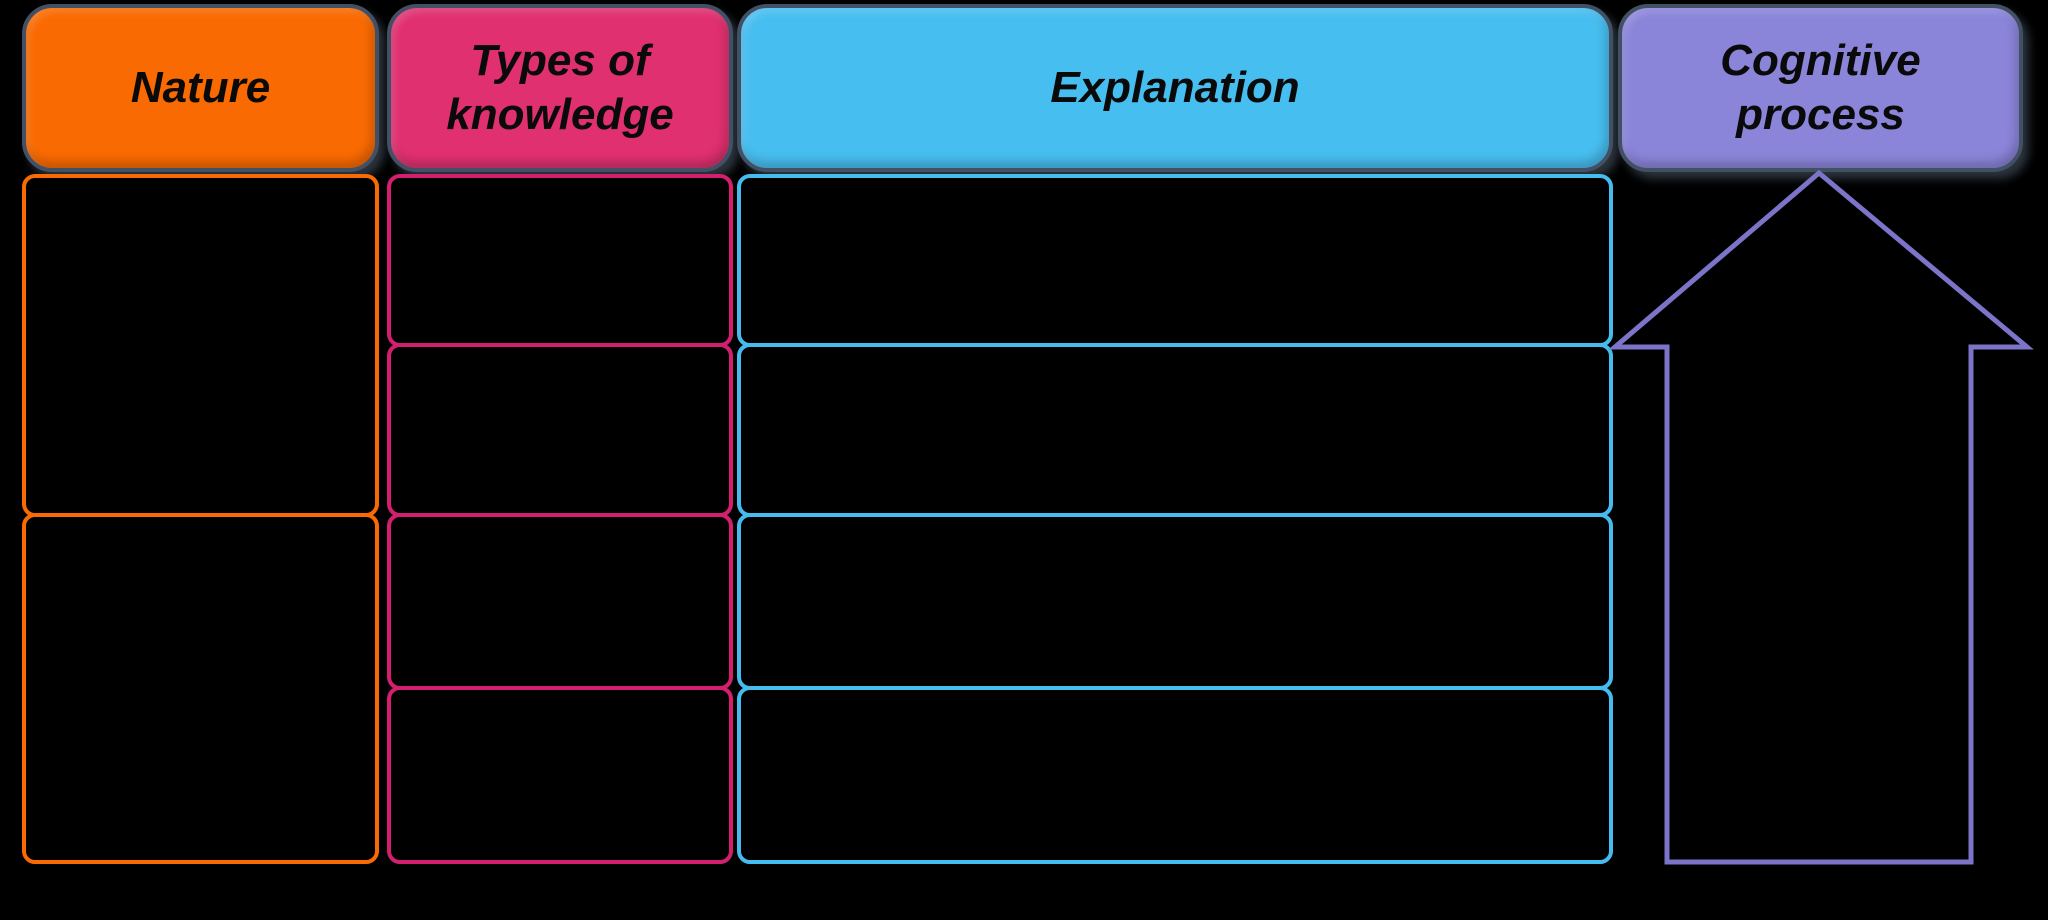  I want to click on cell-types-row3, so click(560, 601).